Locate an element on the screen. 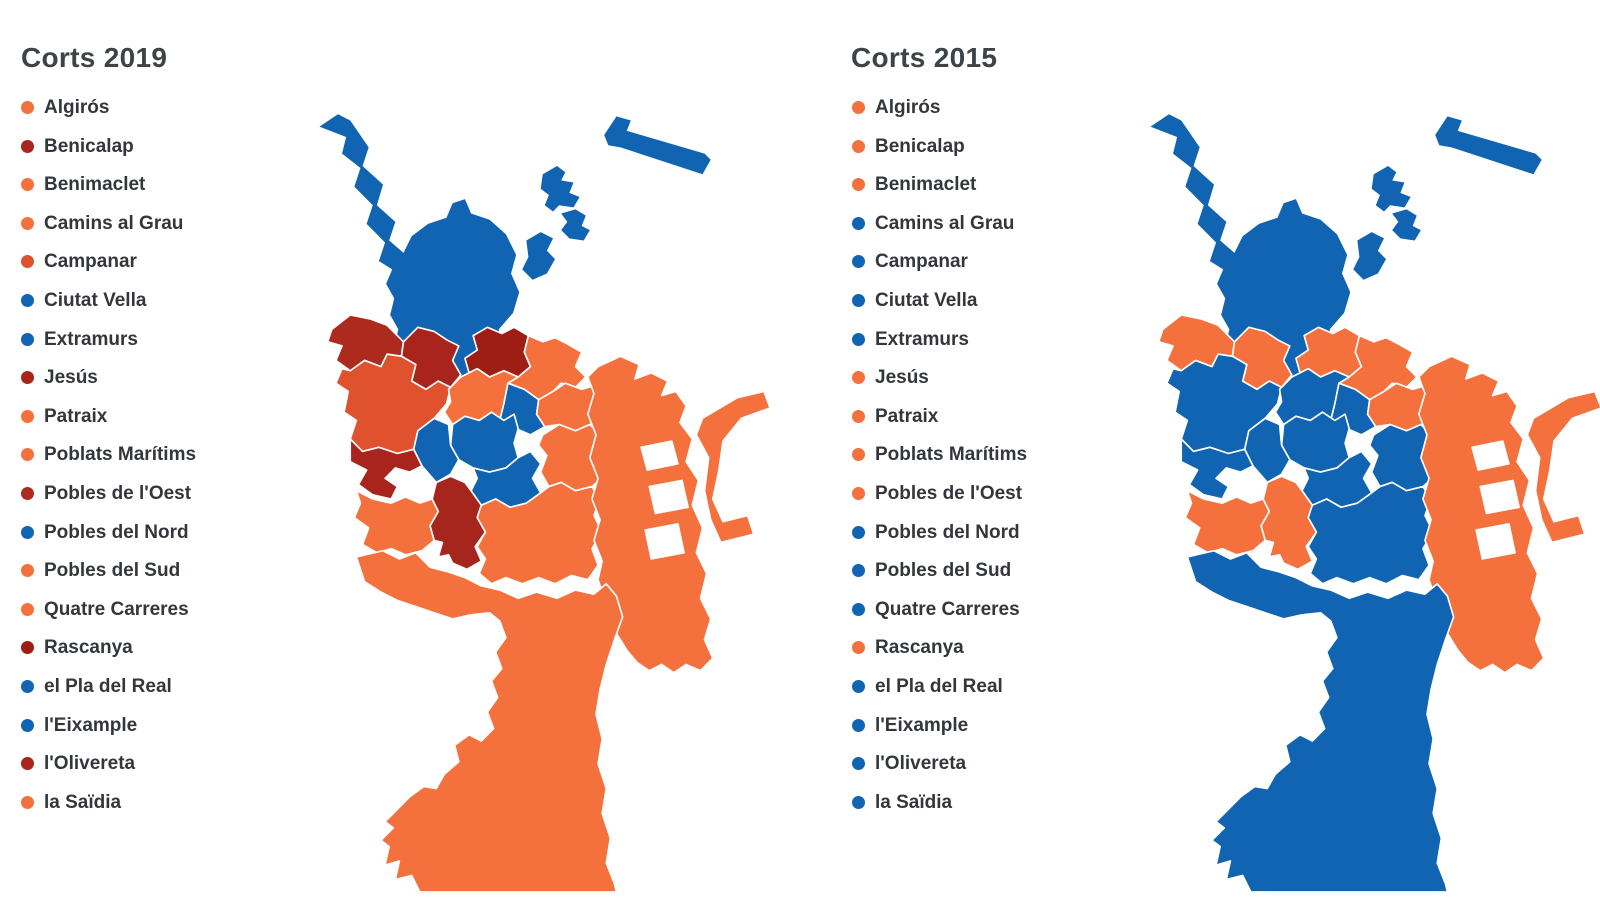 The image size is (1600, 900). district-shape-quatre-carreres is located at coordinates (539, 533).